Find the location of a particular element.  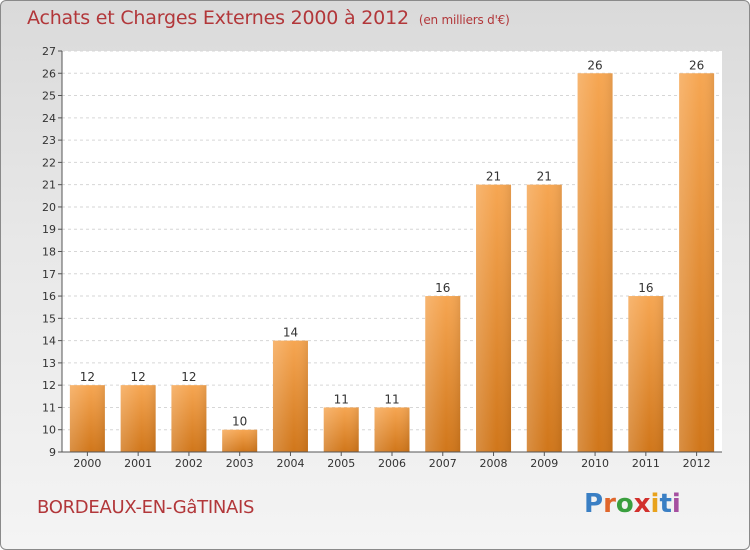

x-tick-label: 2011 is located at coordinates (646, 463).